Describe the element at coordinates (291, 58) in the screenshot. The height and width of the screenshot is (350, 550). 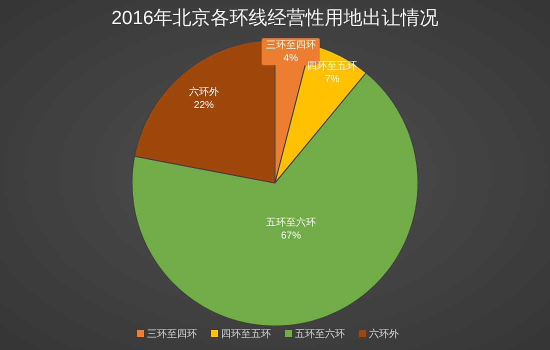
I see `data-label: 4%` at that location.